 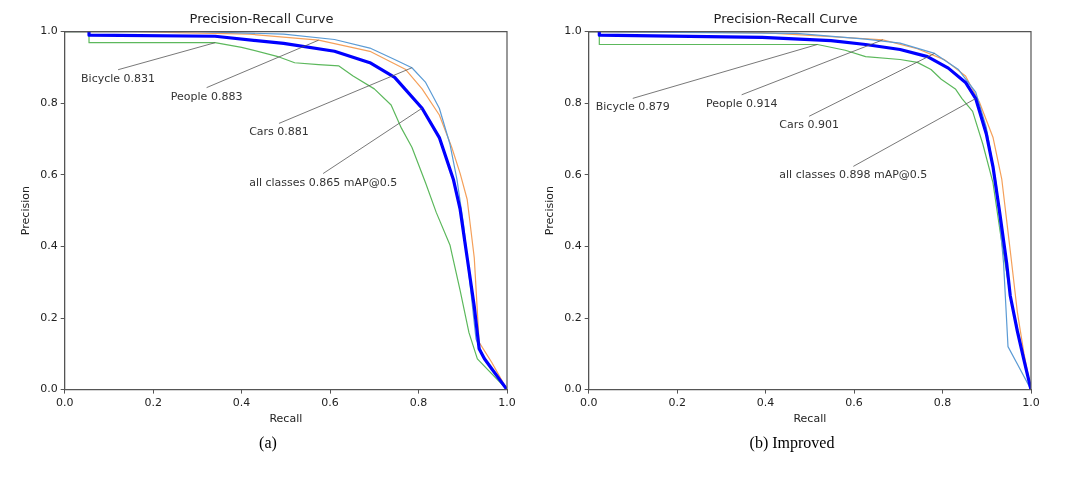 I want to click on text: (a), so click(x=268, y=443).